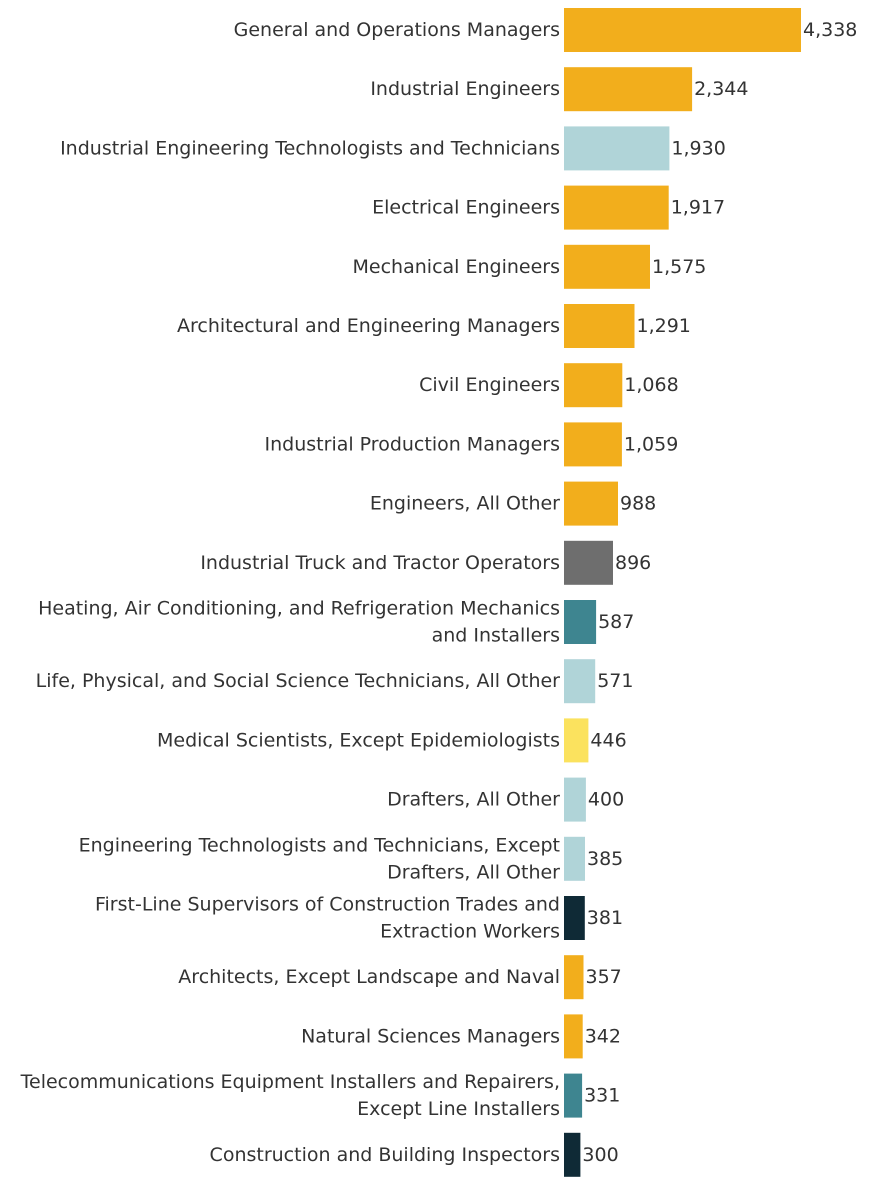  I want to click on value-label: 300, so click(600, 1155).